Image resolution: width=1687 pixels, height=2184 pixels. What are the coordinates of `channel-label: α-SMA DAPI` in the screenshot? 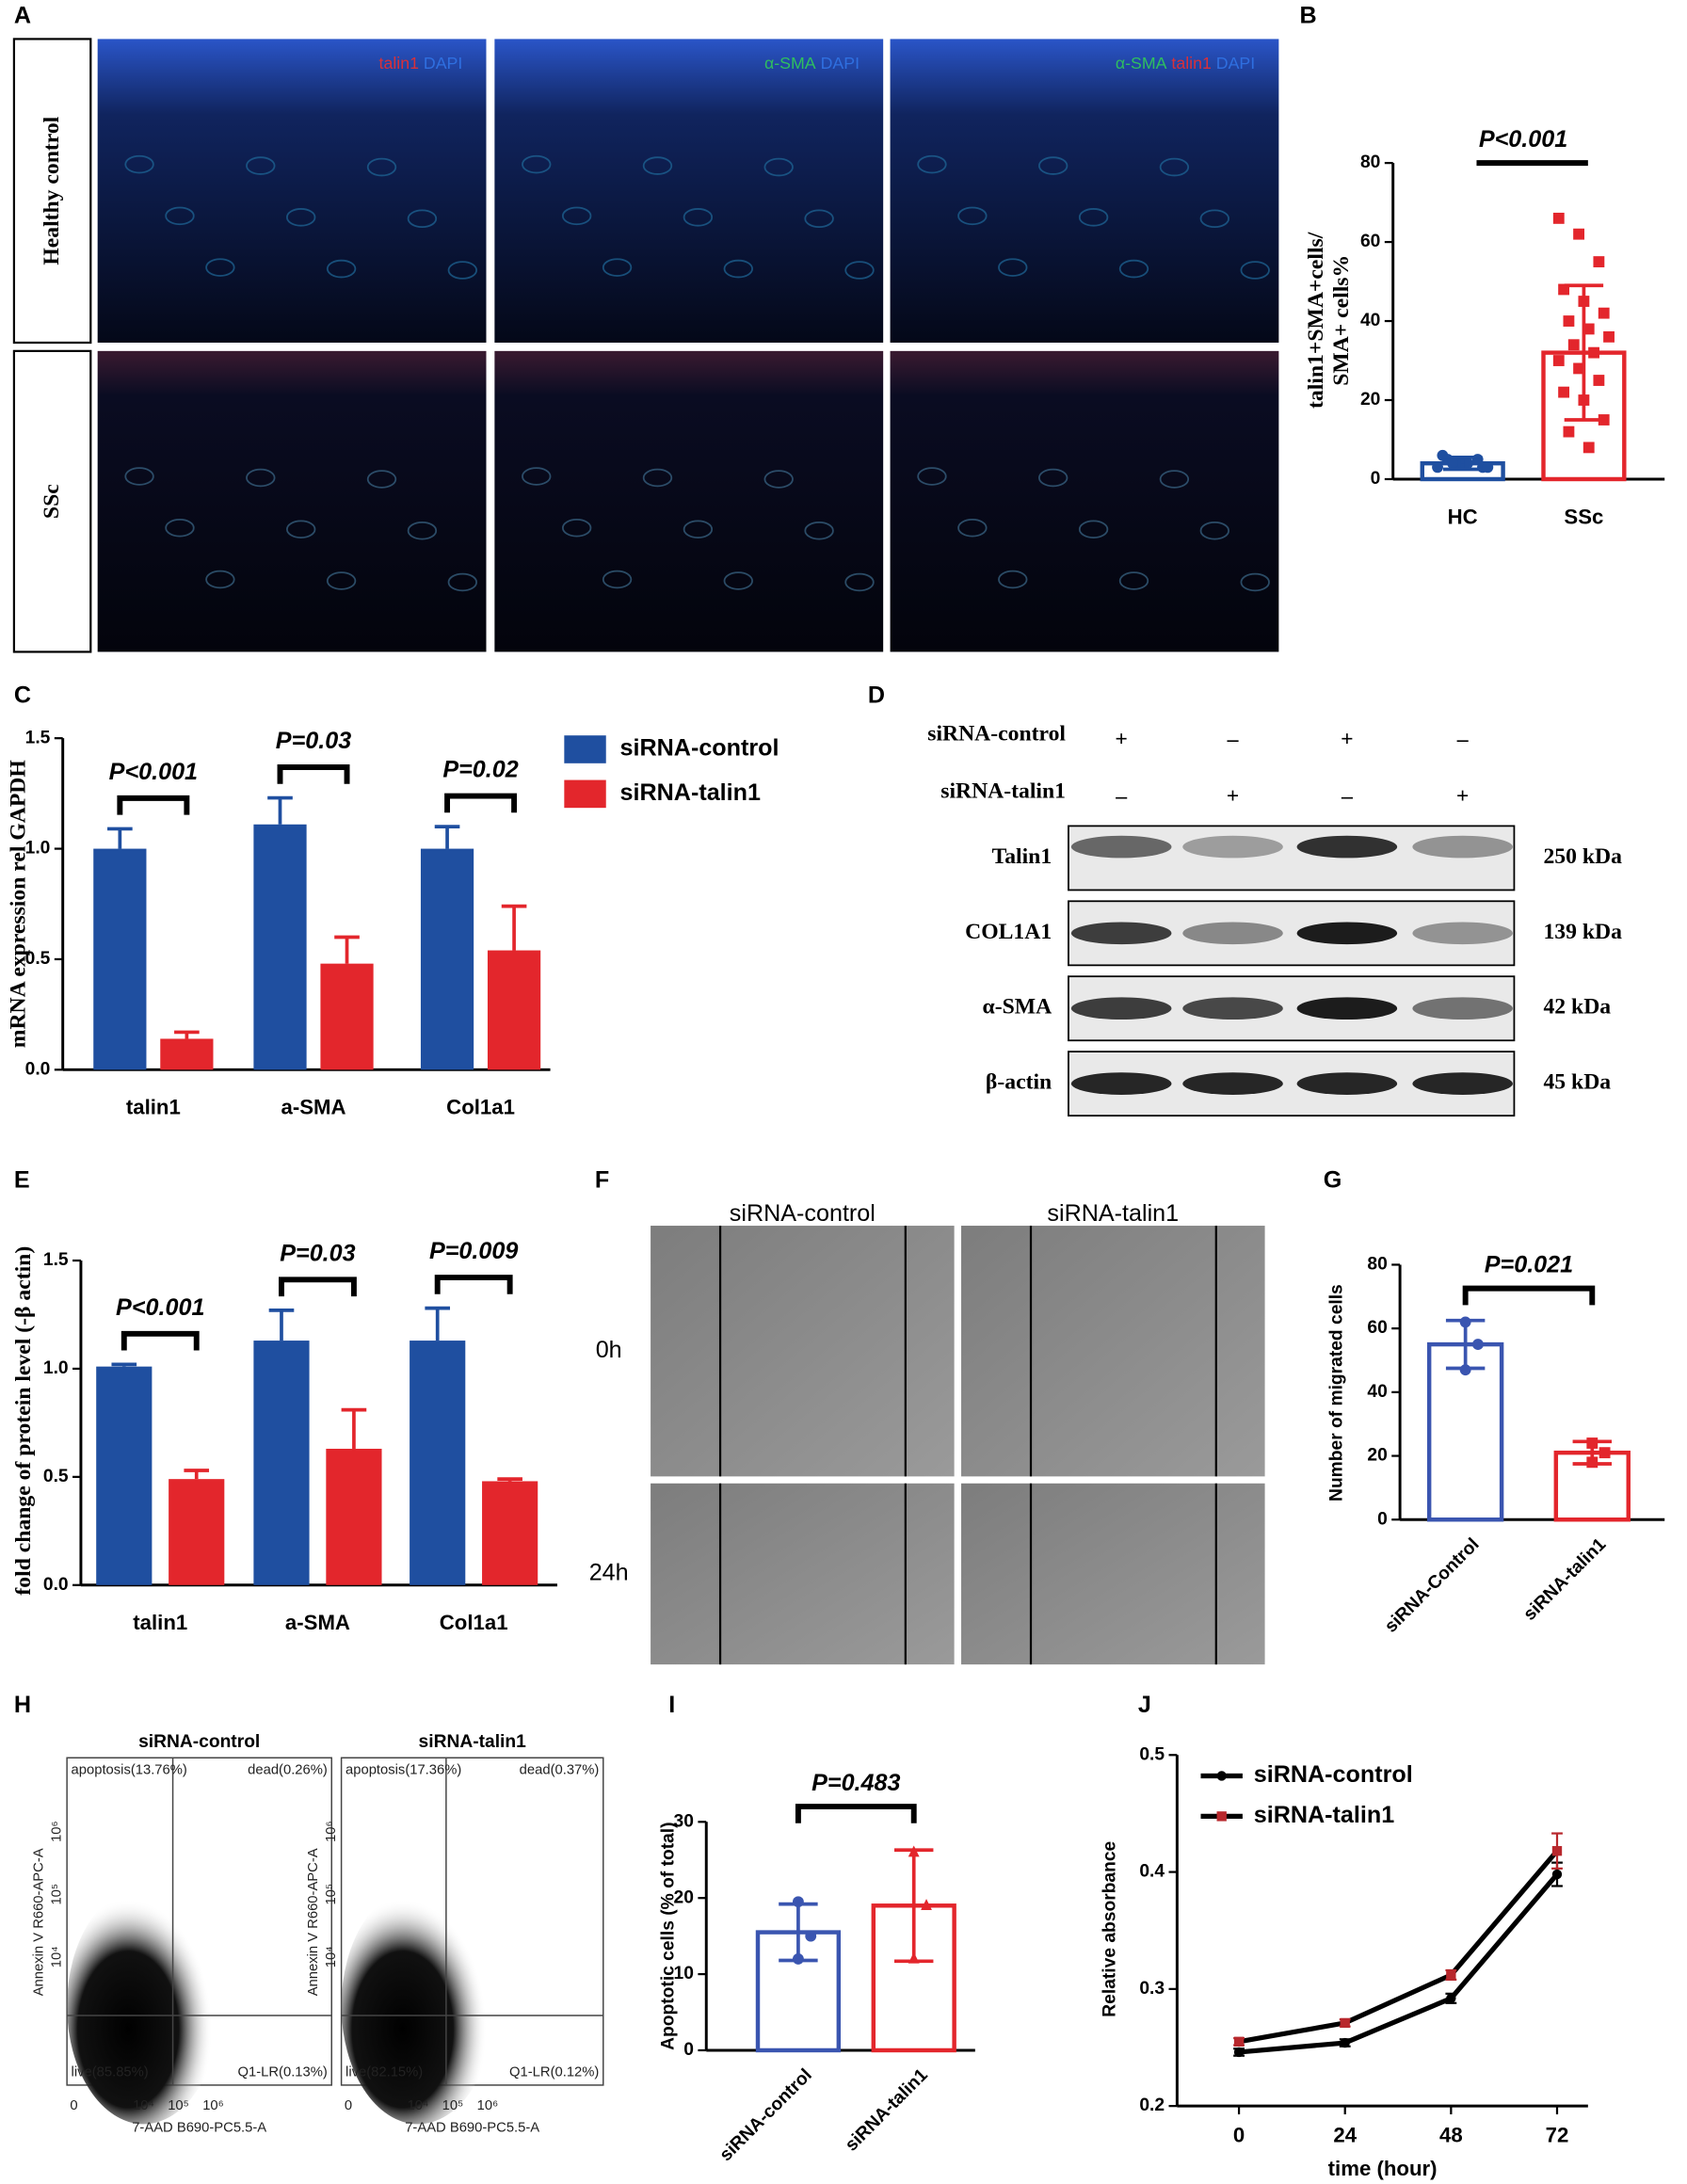 It's located at (812, 63).